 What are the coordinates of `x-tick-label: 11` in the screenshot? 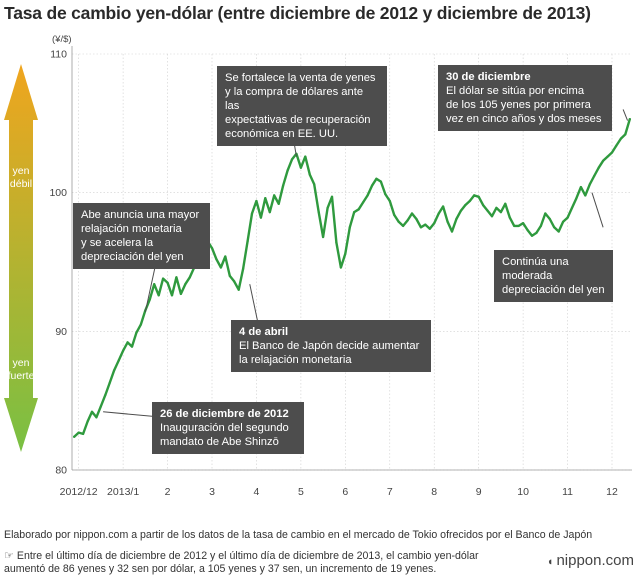 It's located at (567, 492).